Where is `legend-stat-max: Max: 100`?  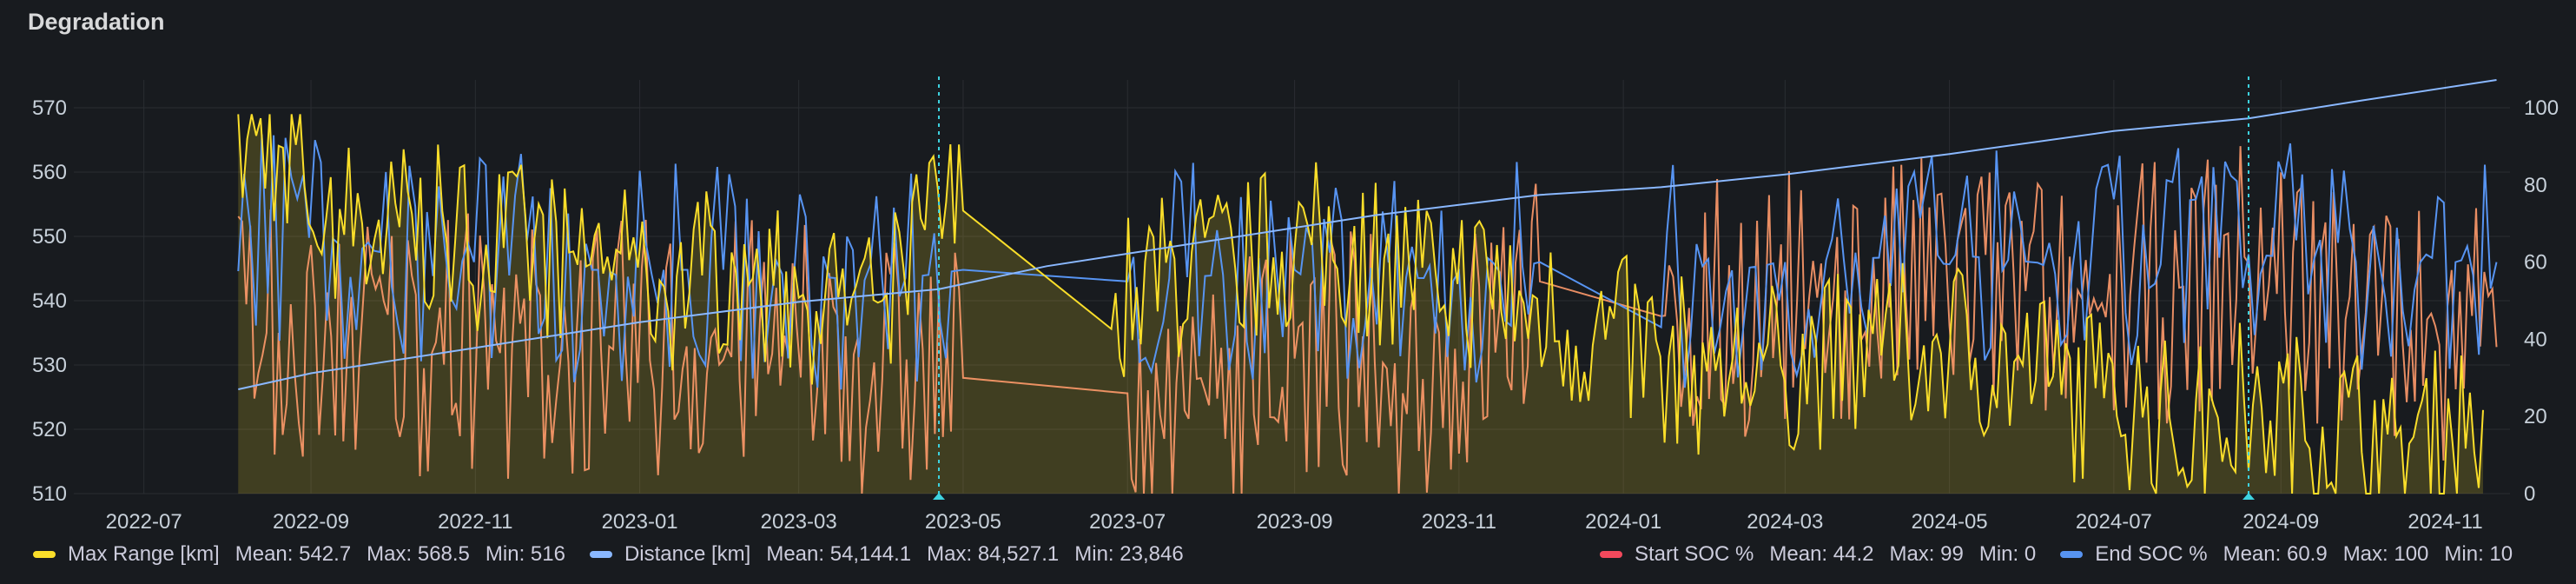
legend-stat-max: Max: 100 is located at coordinates (2386, 554).